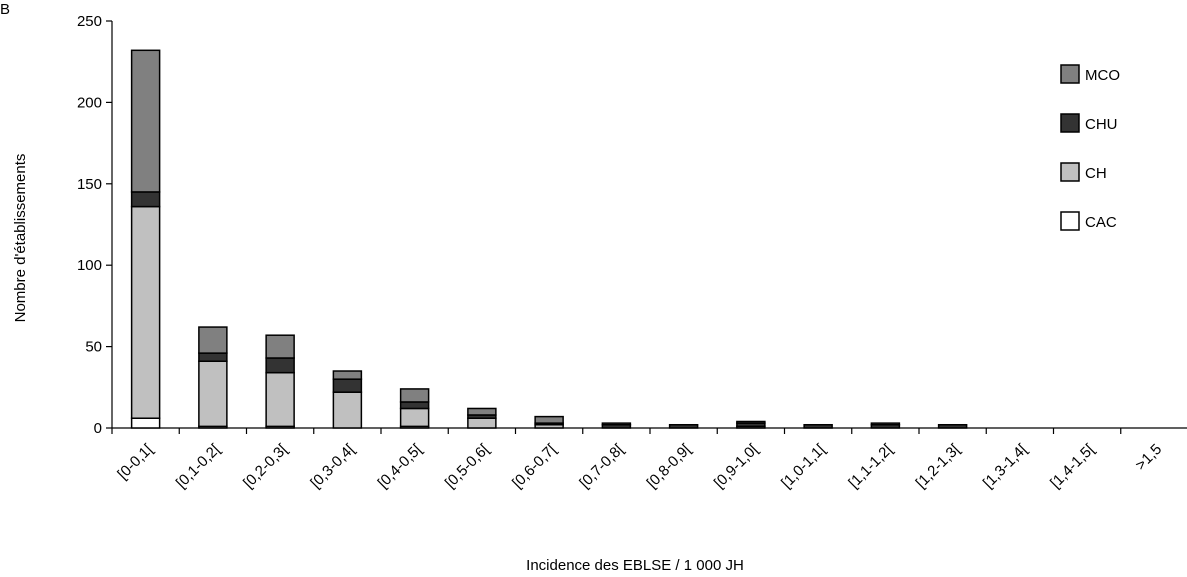 The height and width of the screenshot is (577, 1187). Describe the element at coordinates (1101, 222) in the screenshot. I see `legend-label-cac: CAC` at that location.